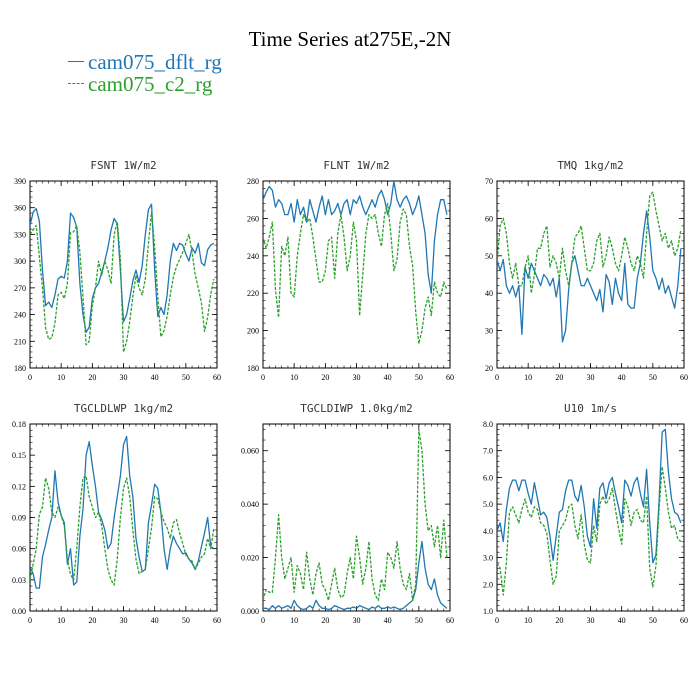 Image resolution: width=700 pixels, height=700 pixels. I want to click on y-tick-label: 280, so click(253, 181).